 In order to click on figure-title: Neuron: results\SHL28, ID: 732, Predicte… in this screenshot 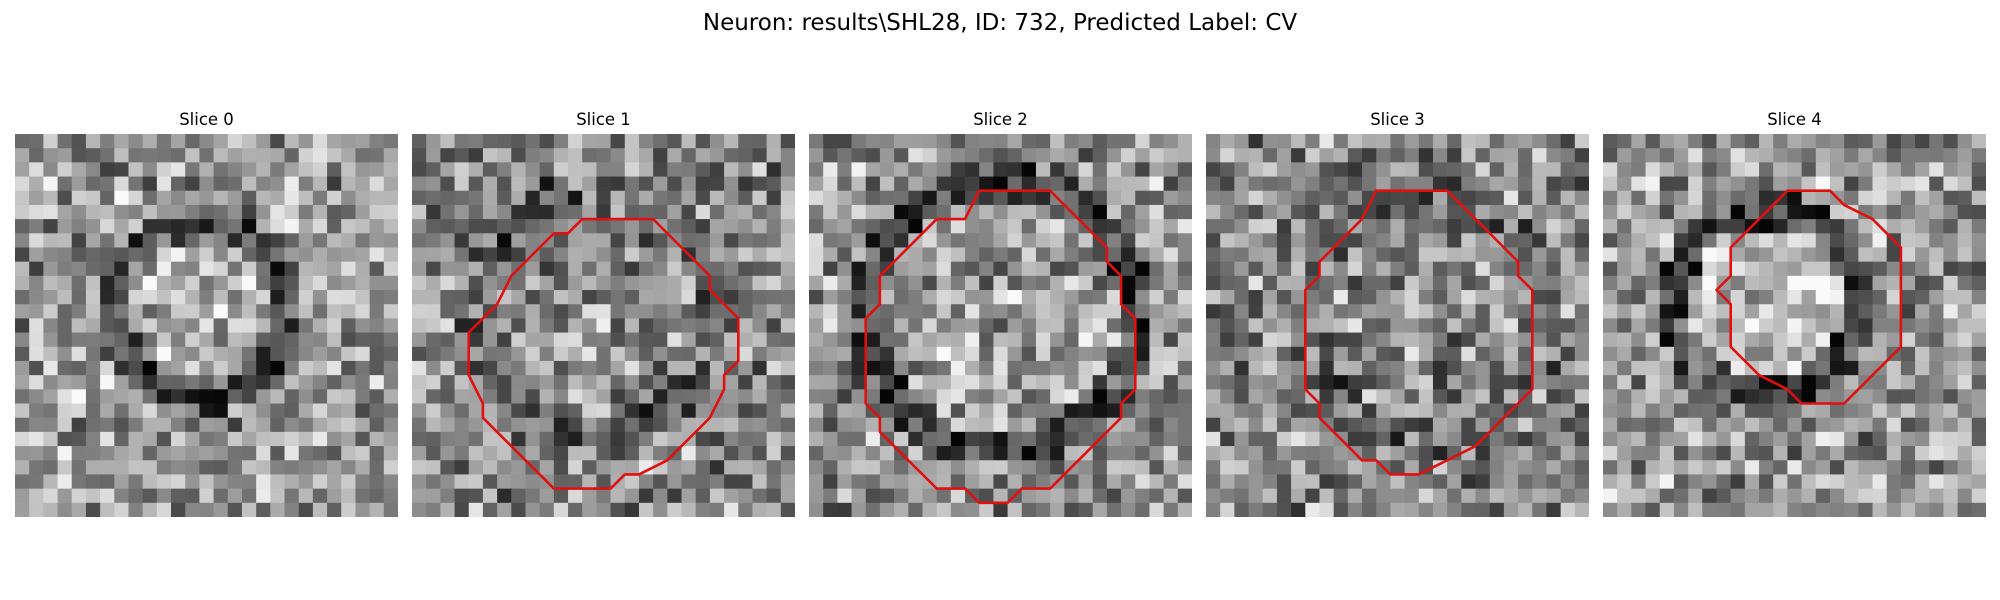, I will do `click(1000, 23)`.